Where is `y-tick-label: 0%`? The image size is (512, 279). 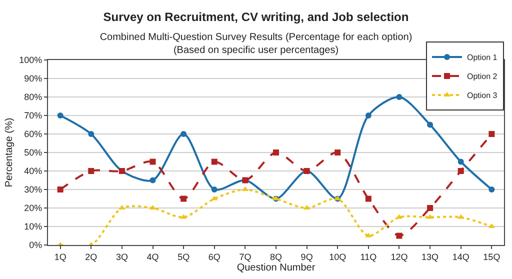
y-tick-label: 0% is located at coordinates (35, 245).